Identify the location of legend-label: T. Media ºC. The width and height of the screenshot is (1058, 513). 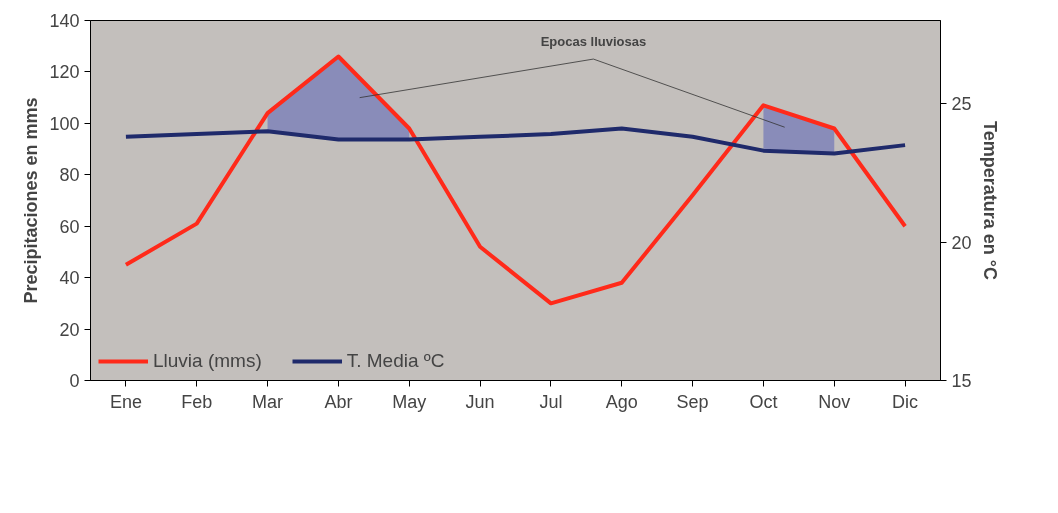
(395, 361).